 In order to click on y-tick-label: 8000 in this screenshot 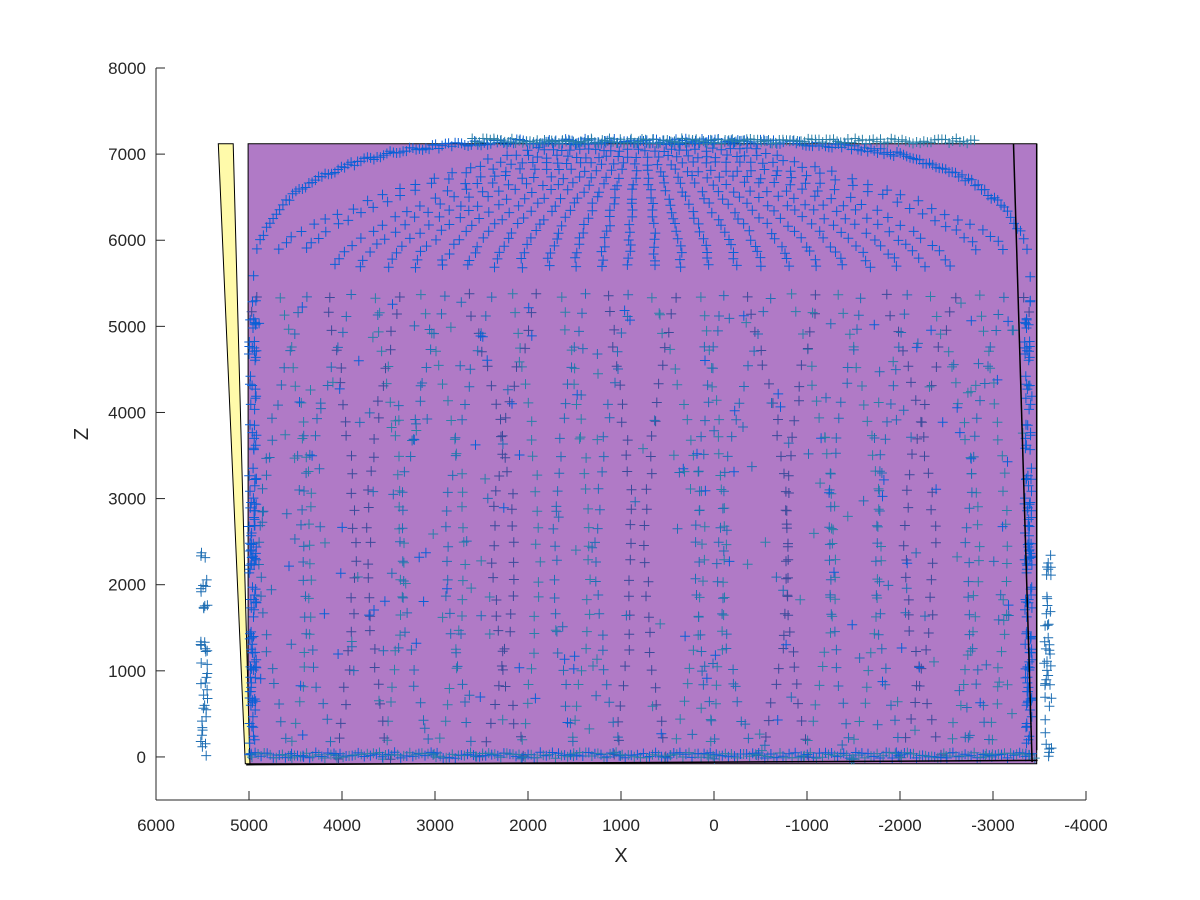, I will do `click(127, 68)`.